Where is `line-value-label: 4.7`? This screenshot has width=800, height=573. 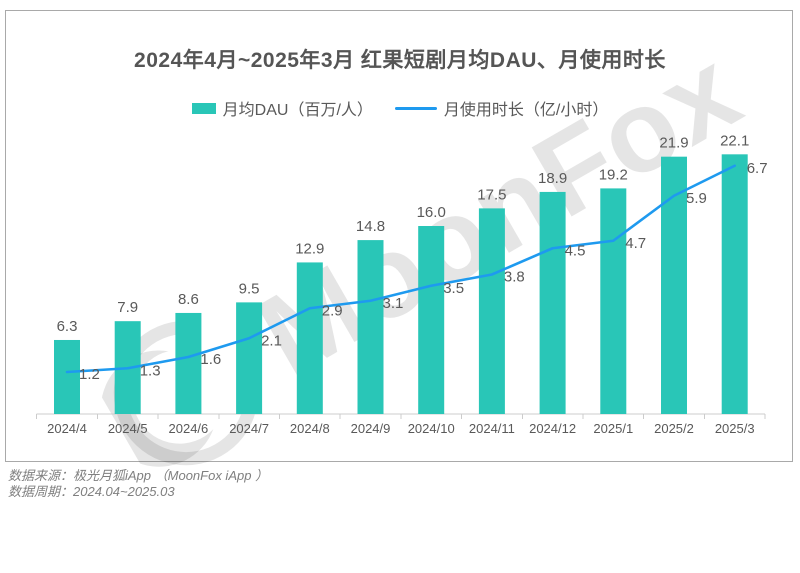 line-value-label: 4.7 is located at coordinates (635, 243).